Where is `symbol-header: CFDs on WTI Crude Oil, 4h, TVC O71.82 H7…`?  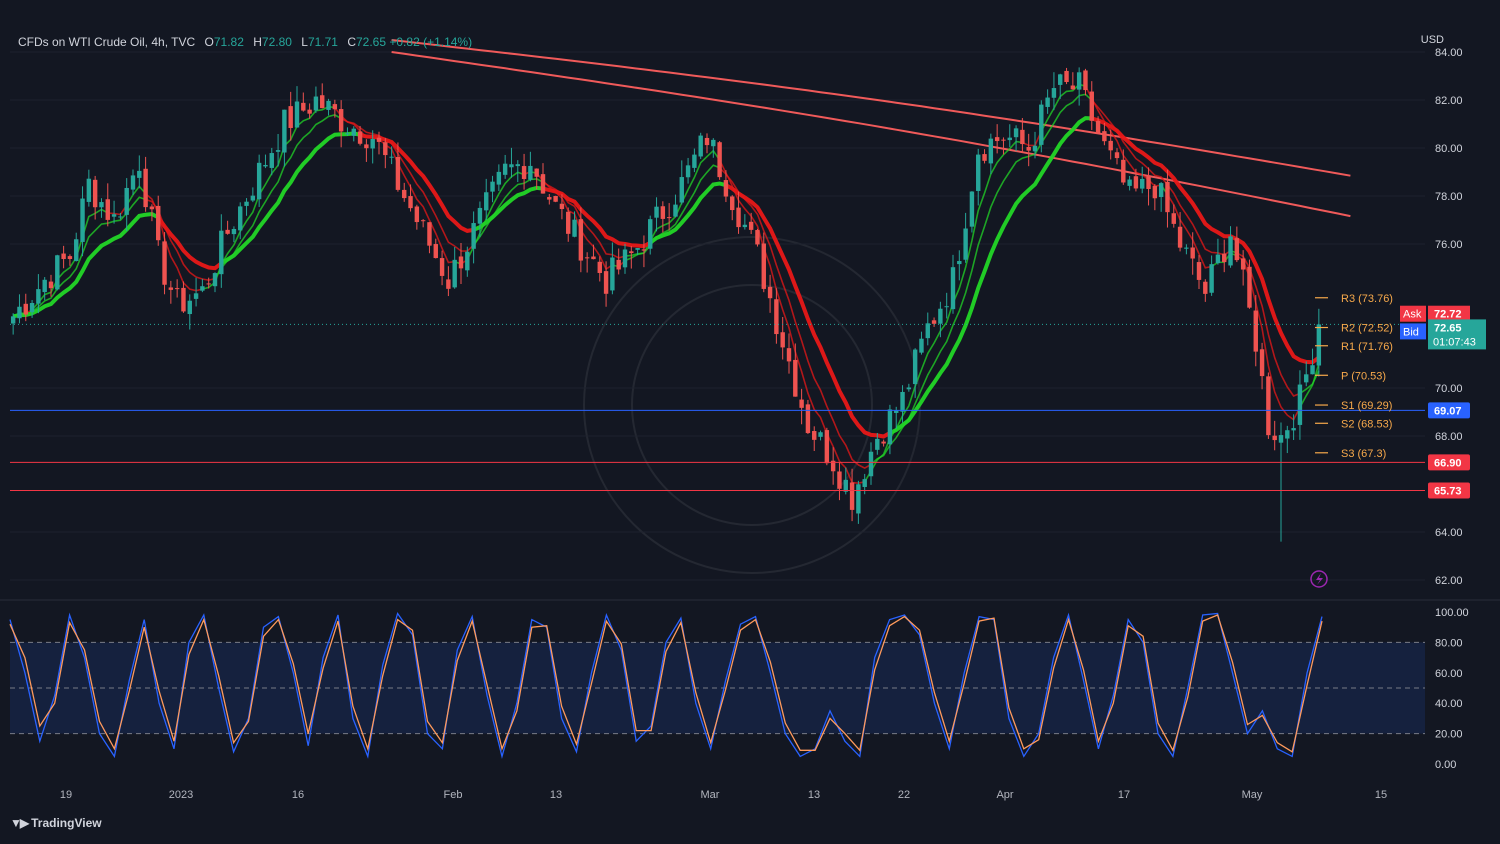
symbol-header: CFDs on WTI Crude Oil, 4h, TVC O71.82 H7… is located at coordinates (245, 42).